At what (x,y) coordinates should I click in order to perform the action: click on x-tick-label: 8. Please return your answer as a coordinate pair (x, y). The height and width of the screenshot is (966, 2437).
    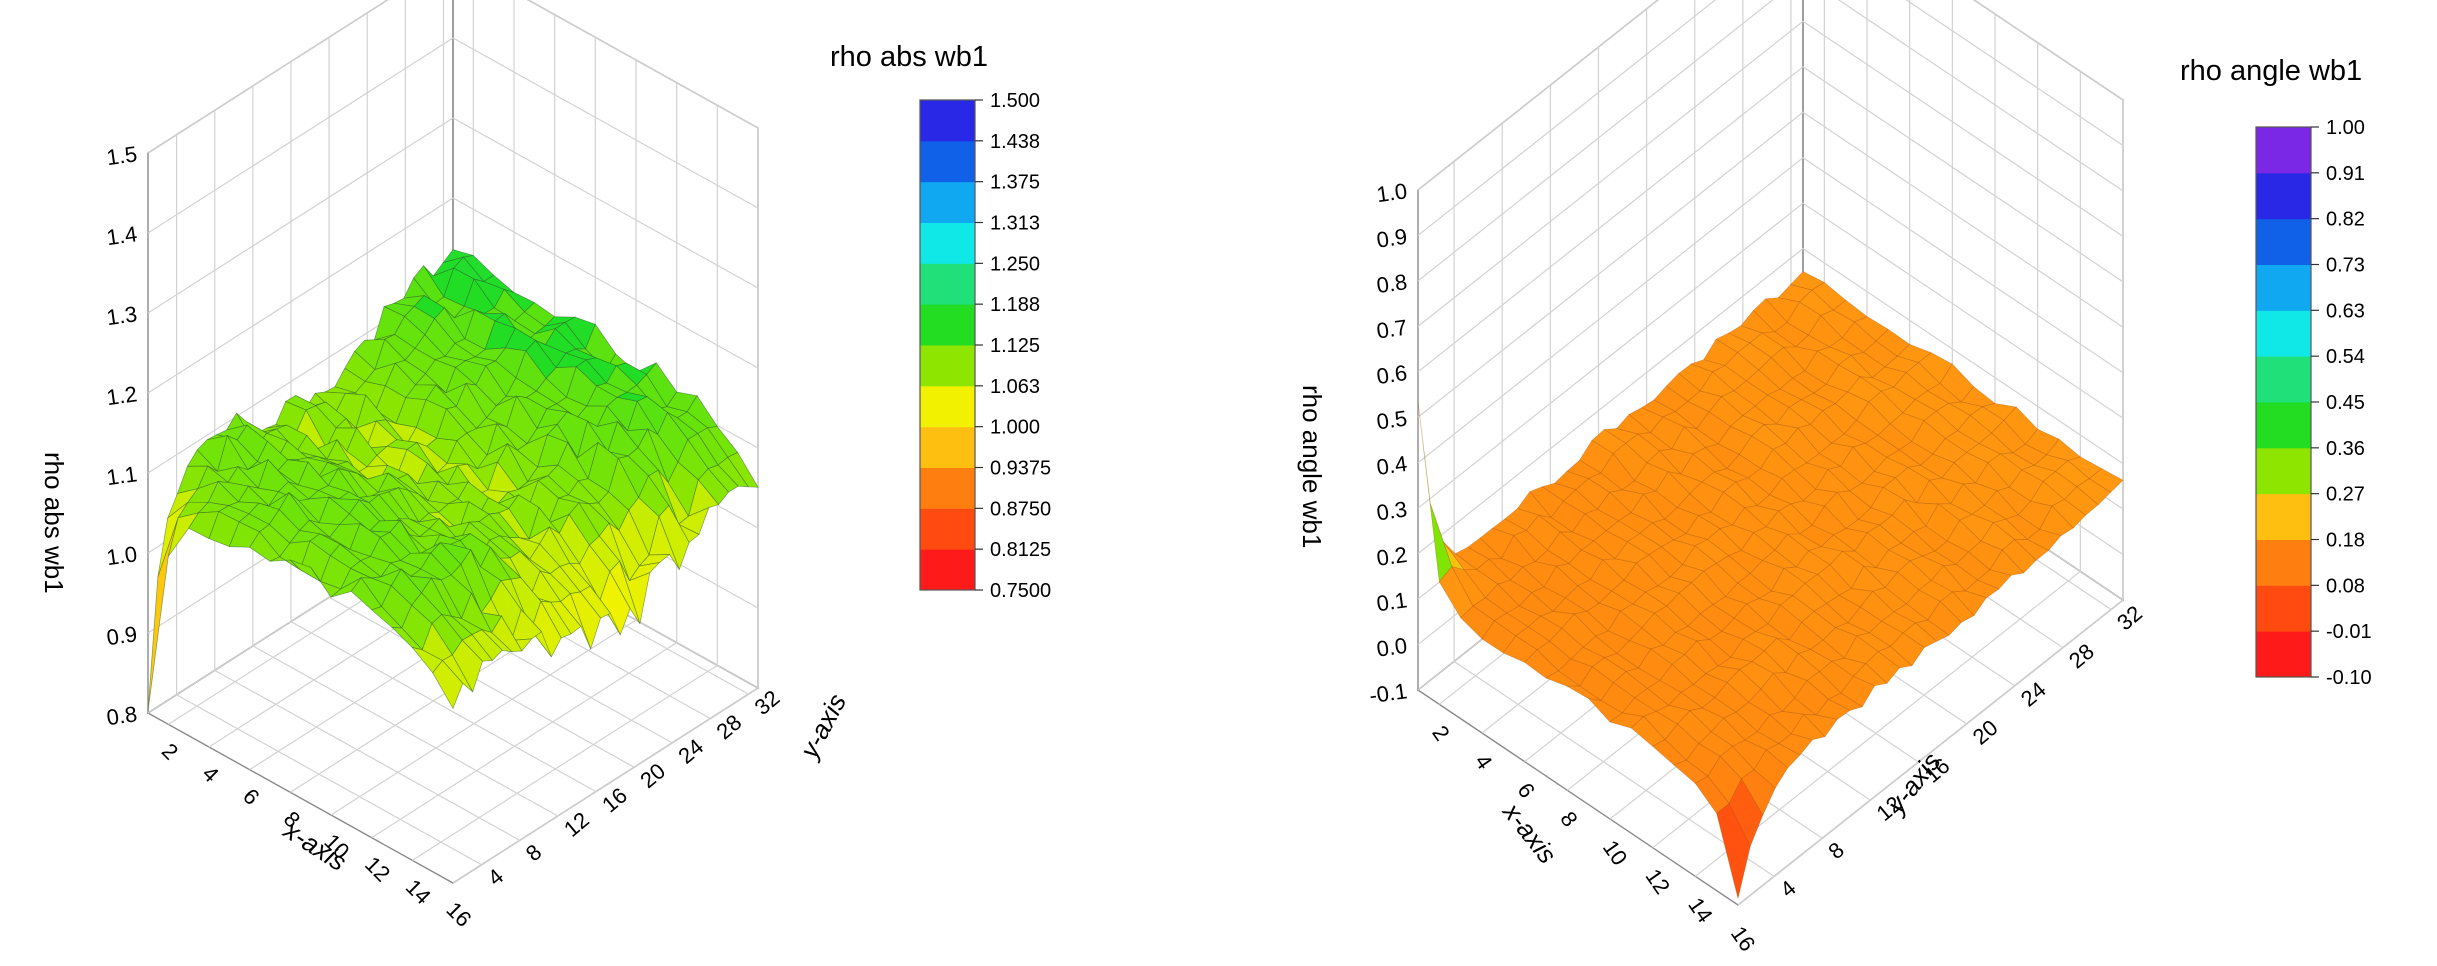
    Looking at the image, I should click on (1569, 819).